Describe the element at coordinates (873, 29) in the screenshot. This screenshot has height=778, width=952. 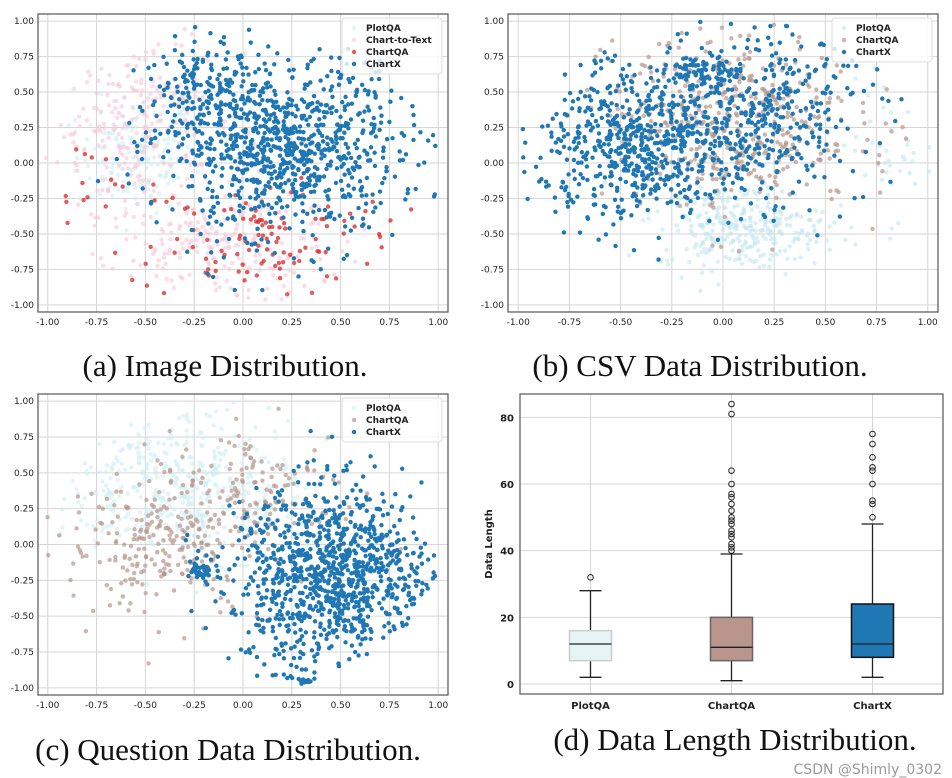
I see `legend-label: PlotQA` at that location.